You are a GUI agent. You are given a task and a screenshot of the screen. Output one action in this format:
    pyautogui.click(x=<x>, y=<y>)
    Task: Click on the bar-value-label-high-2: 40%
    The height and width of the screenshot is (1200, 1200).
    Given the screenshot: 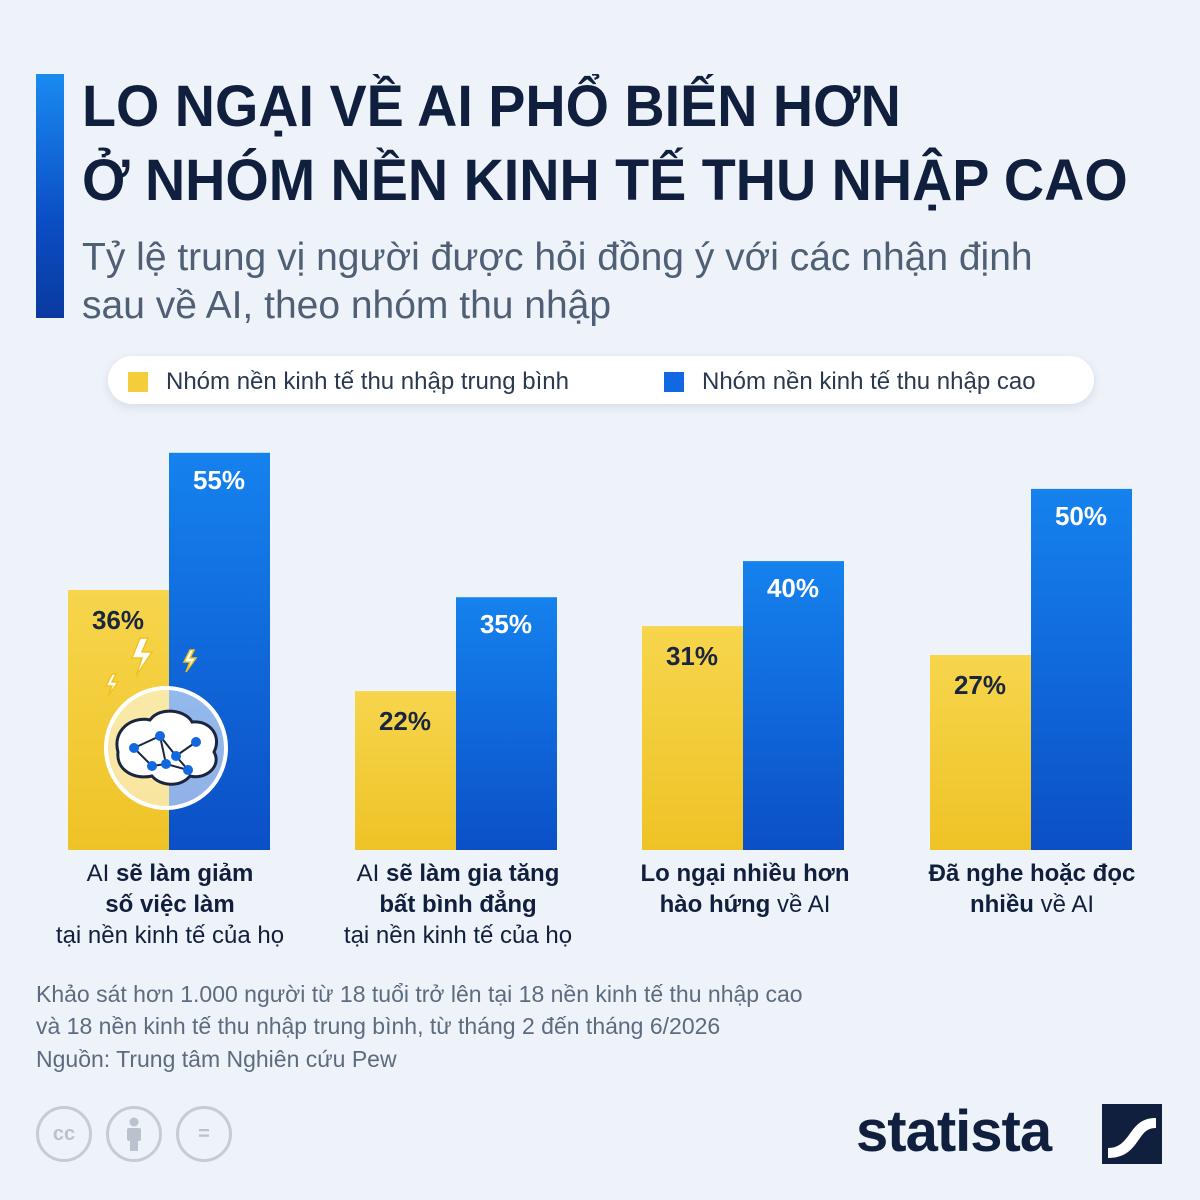 What is the action you would take?
    pyautogui.click(x=793, y=588)
    